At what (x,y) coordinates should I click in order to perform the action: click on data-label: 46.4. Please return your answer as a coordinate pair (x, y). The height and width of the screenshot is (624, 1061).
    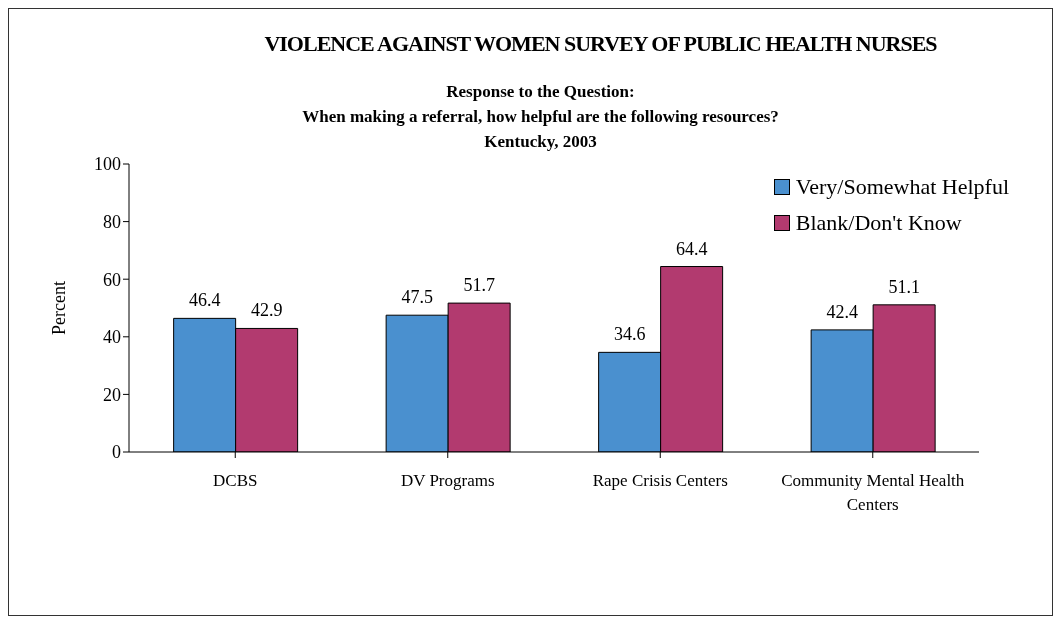
    Looking at the image, I should click on (204, 300).